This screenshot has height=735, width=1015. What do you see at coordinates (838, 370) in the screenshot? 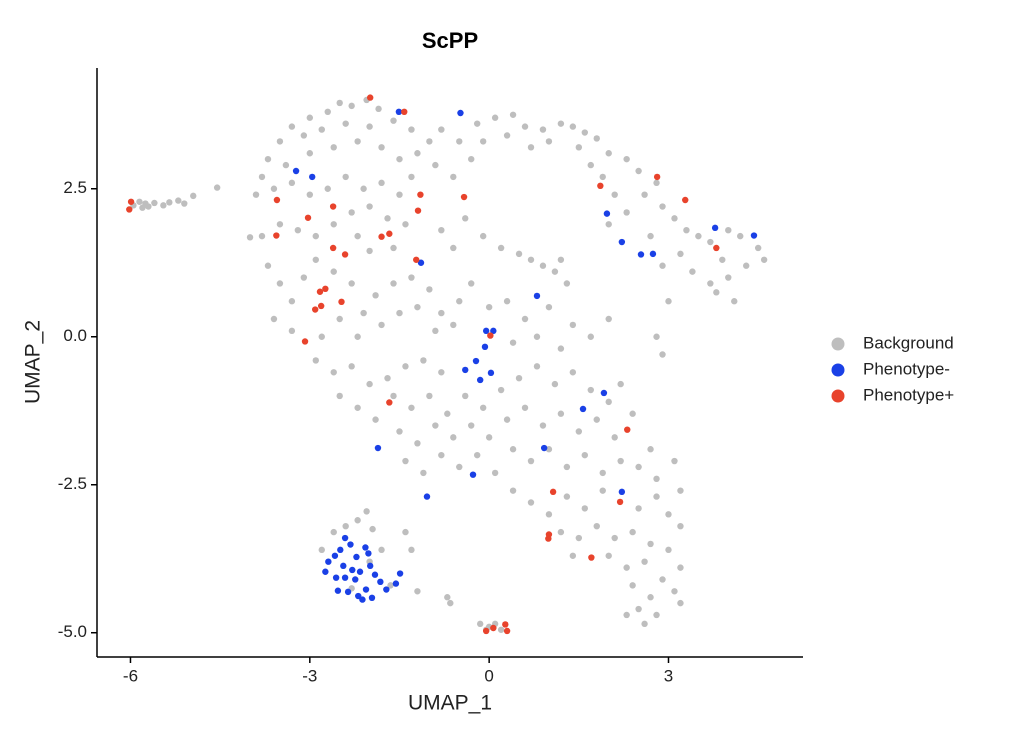
I see `legend-swatch` at bounding box center [838, 370].